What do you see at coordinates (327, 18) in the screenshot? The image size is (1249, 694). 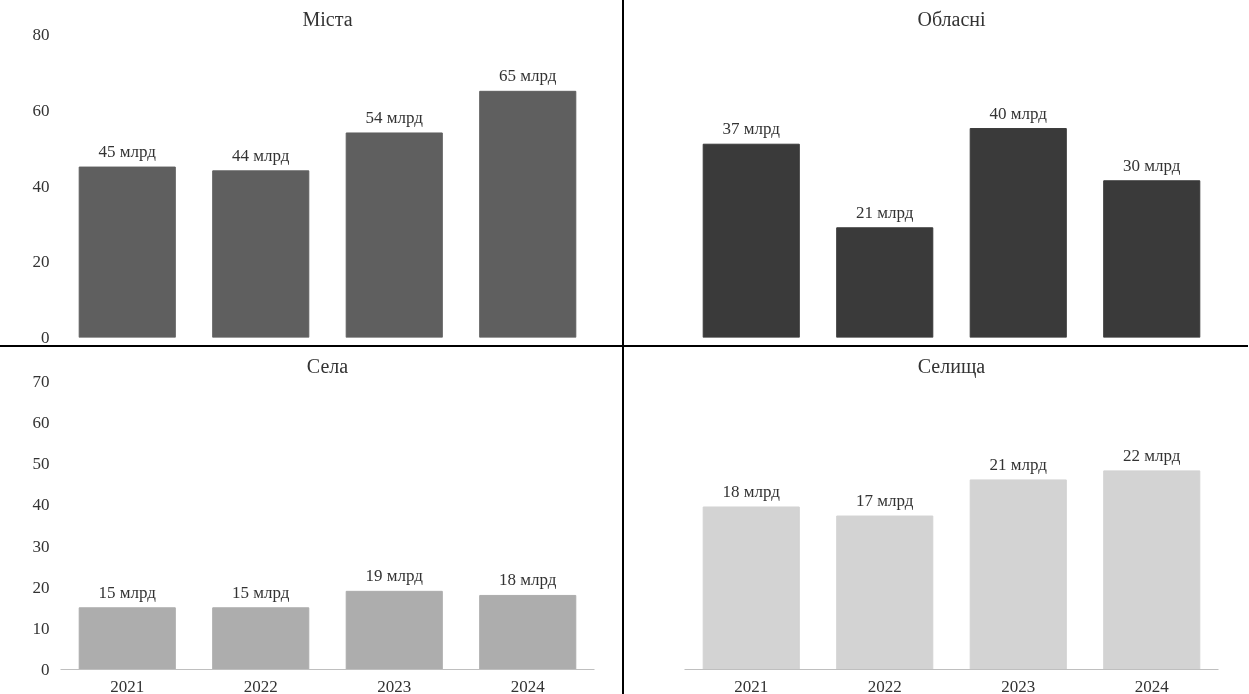 I see `chart-title: Міста` at bounding box center [327, 18].